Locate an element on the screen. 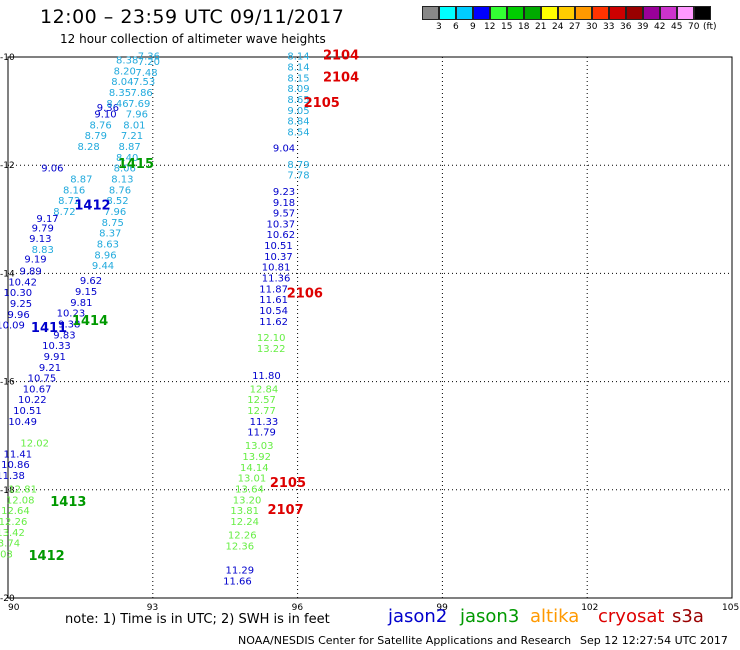 The height and width of the screenshot is (650, 740). longitude-tick-label: 105 is located at coordinates (730, 608).